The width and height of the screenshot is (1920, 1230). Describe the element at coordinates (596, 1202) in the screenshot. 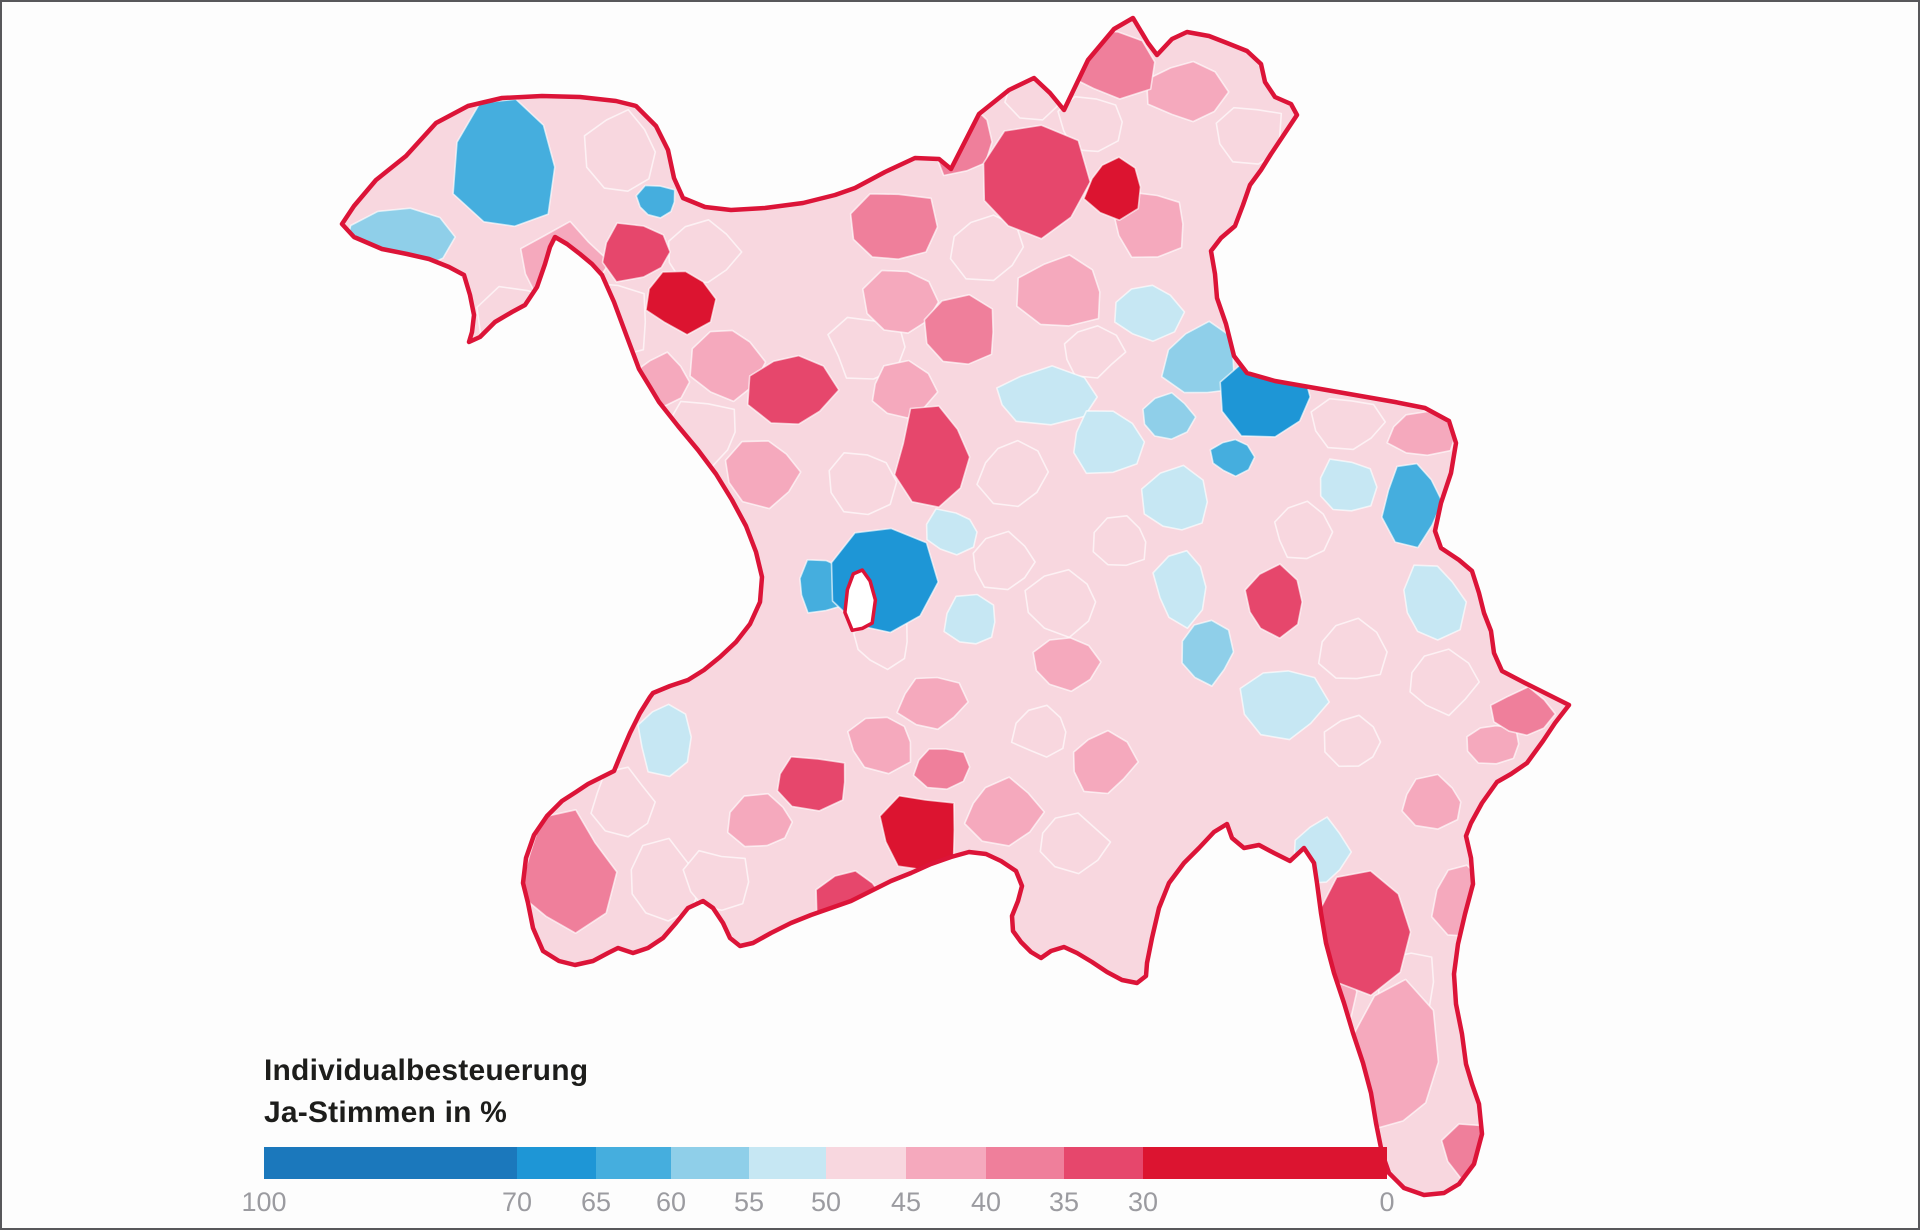

I see `legend-tick-label: 65` at that location.